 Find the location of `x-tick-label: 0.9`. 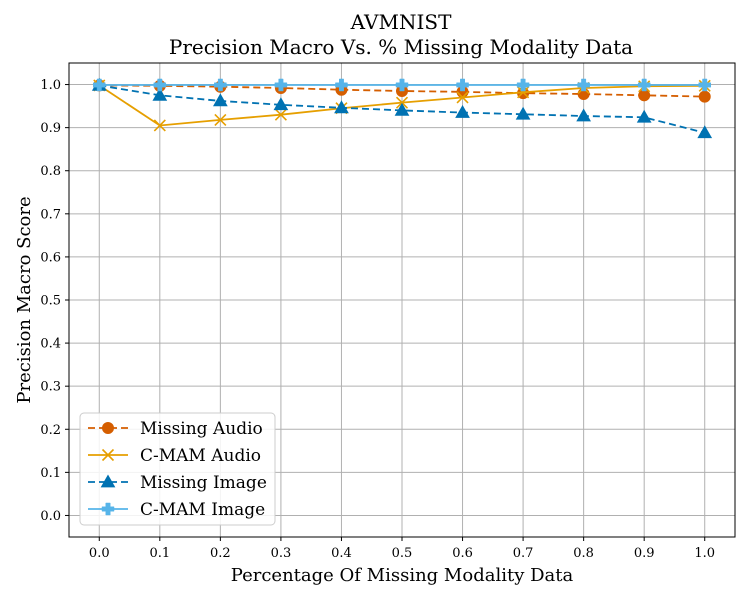

x-tick-label: 0.9 is located at coordinates (644, 553).